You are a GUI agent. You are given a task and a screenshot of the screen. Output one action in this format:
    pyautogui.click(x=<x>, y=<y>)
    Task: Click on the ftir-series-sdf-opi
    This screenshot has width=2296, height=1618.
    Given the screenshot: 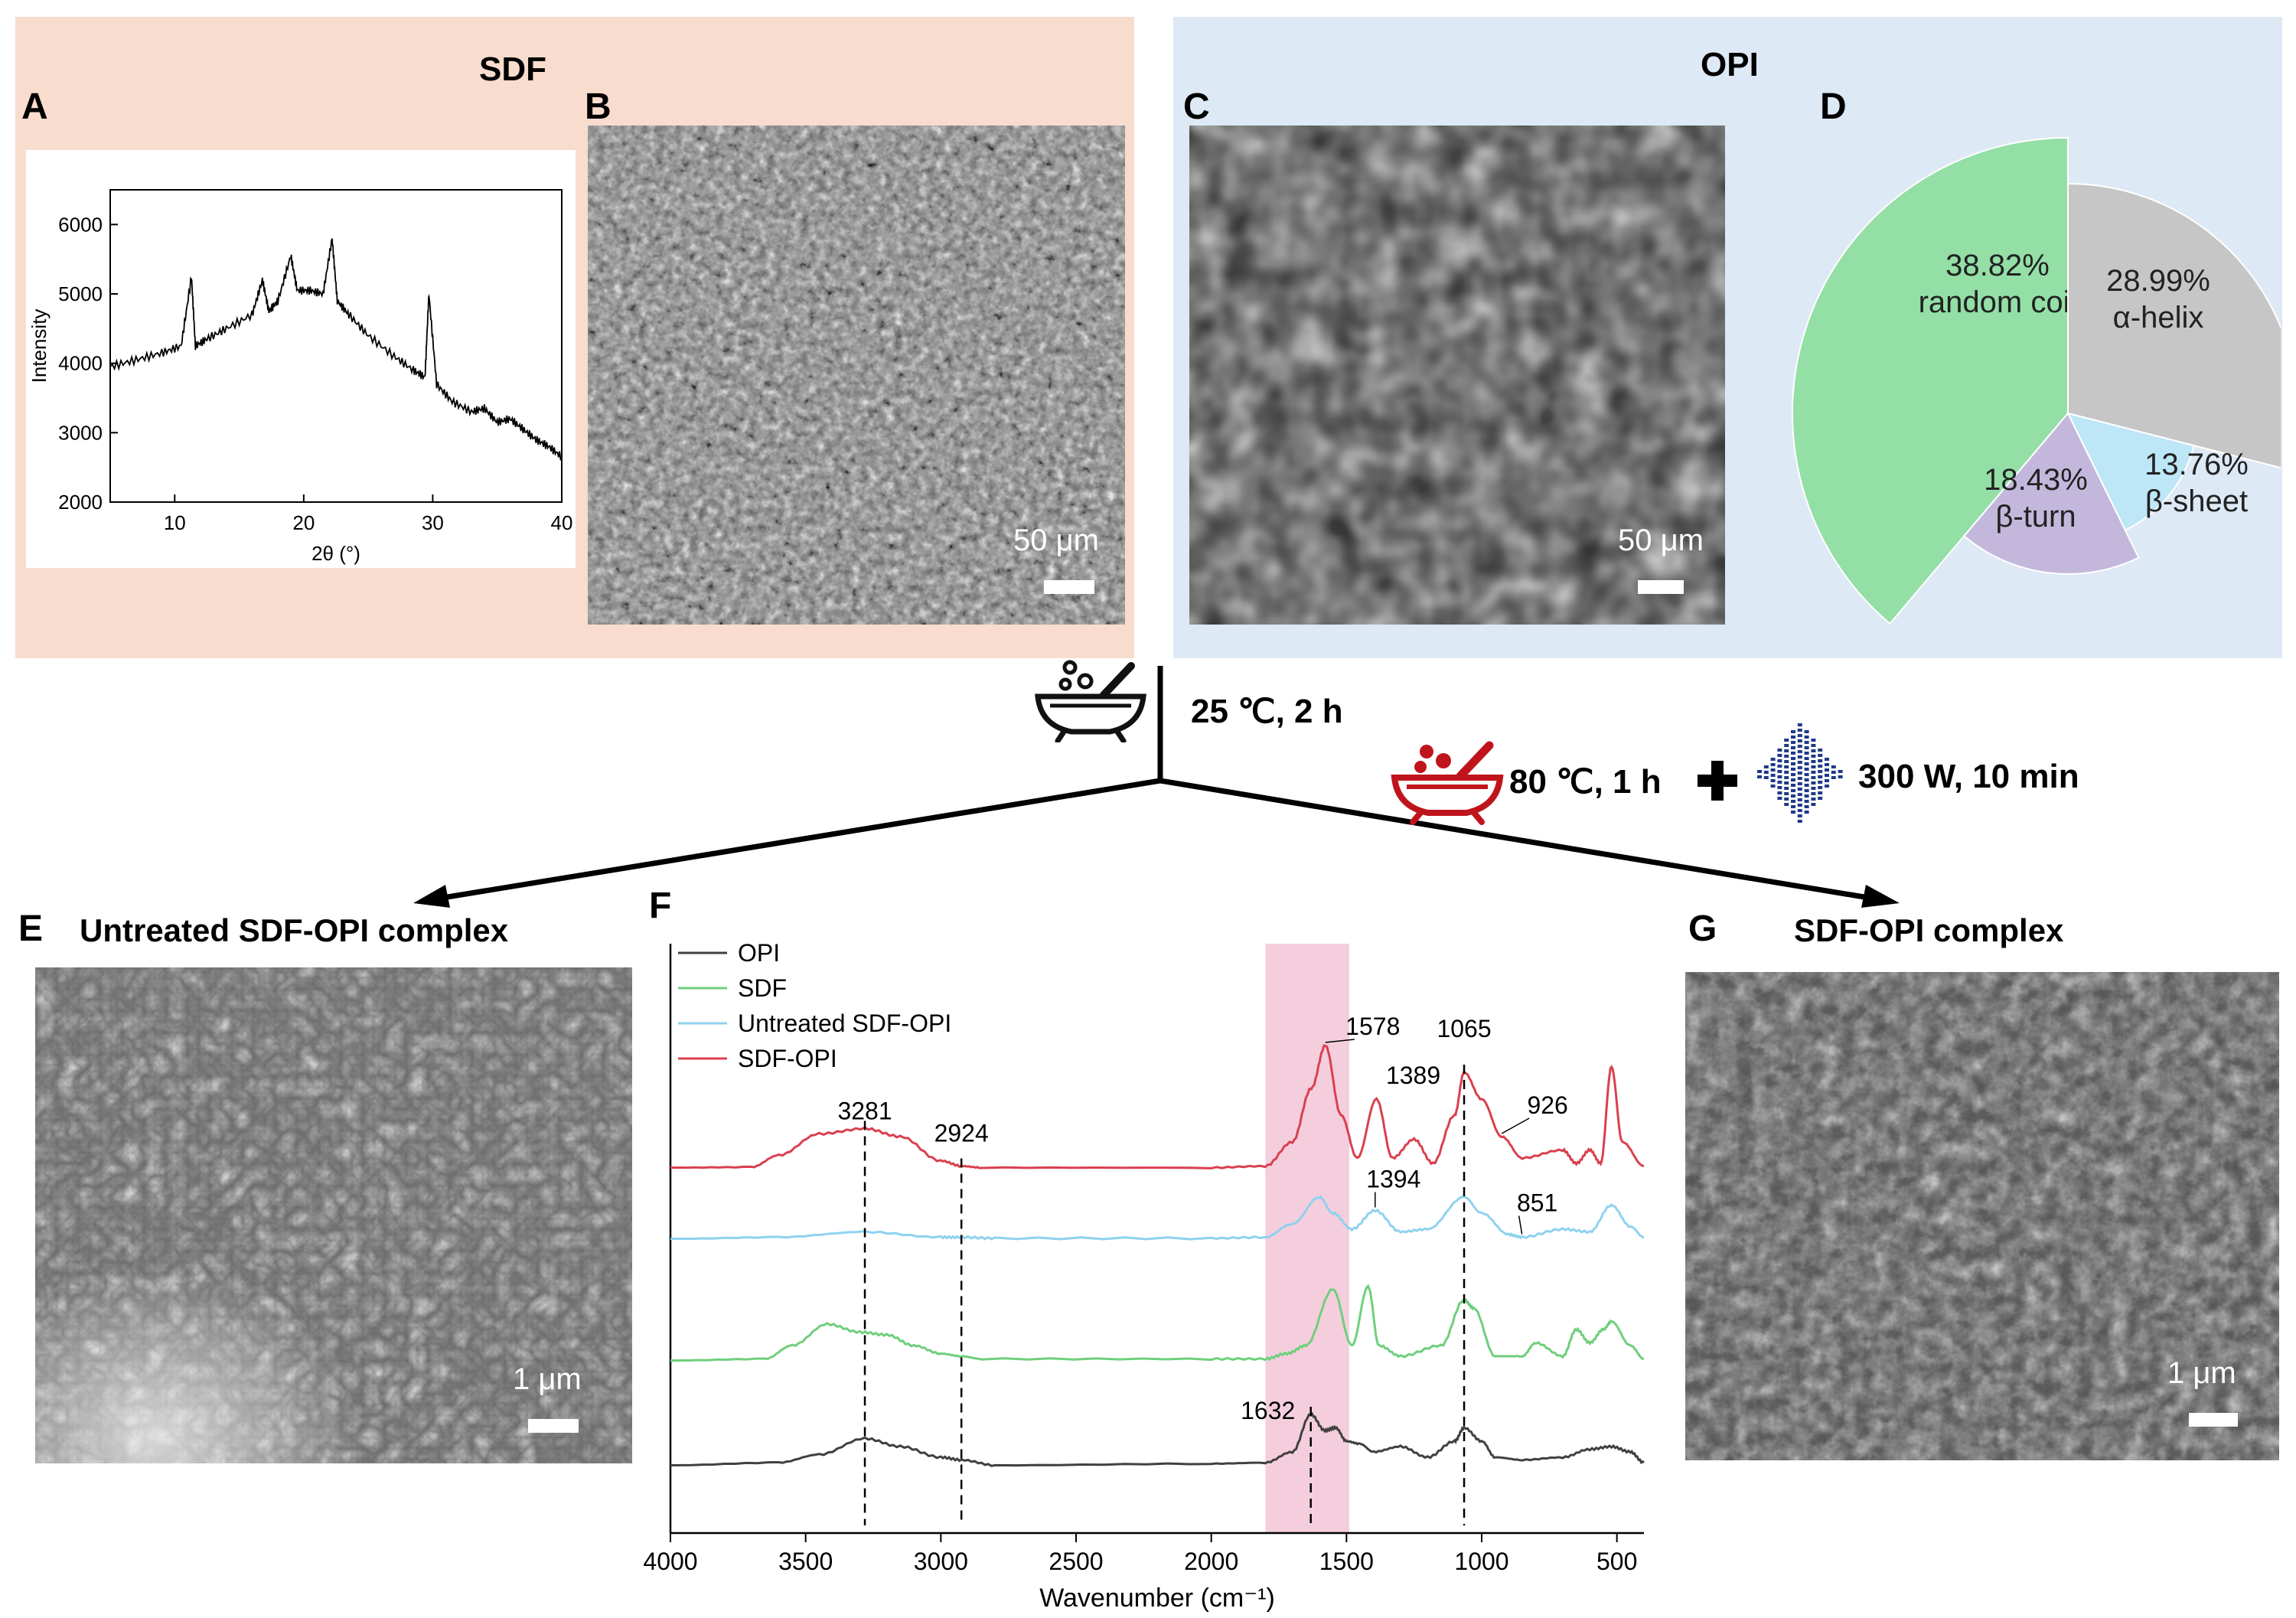 What is the action you would take?
    pyautogui.click(x=1157, y=1106)
    